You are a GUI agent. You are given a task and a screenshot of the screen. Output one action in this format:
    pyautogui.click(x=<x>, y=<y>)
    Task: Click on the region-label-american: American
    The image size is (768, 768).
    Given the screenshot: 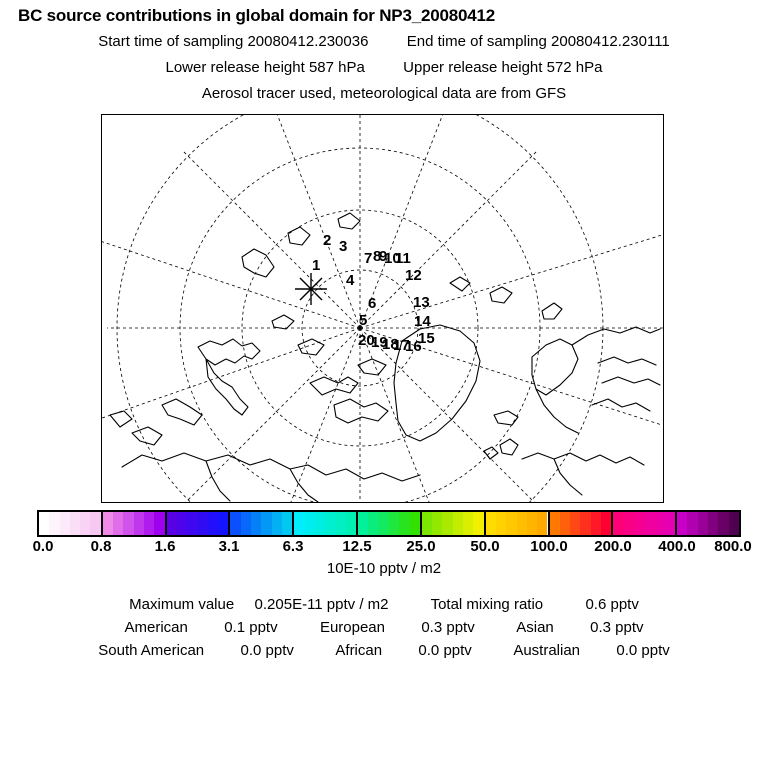 What is the action you would take?
    pyautogui.click(x=156, y=627)
    